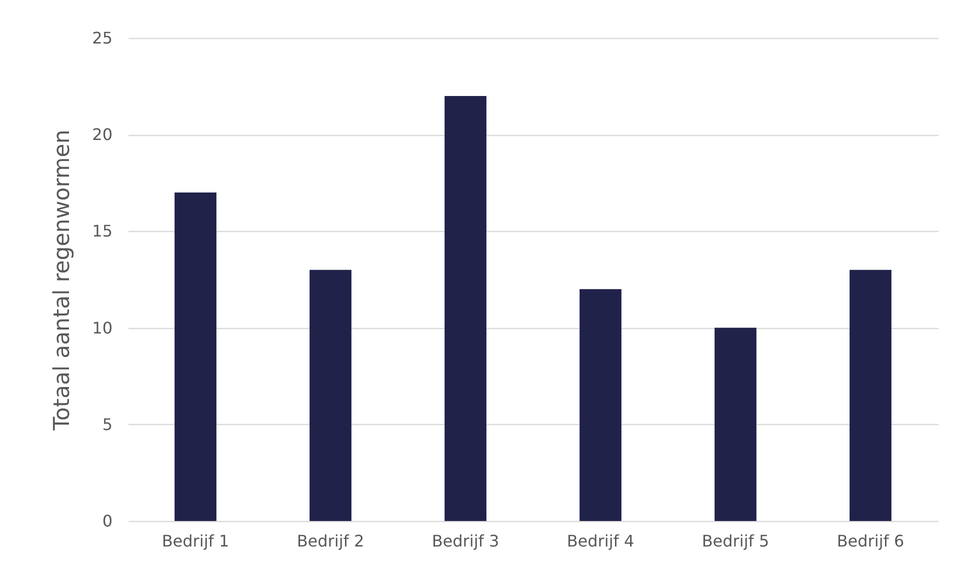 Image resolution: width=955 pixels, height=579 pixels. What do you see at coordinates (107, 521) in the screenshot?
I see `y-tick-label: 0` at bounding box center [107, 521].